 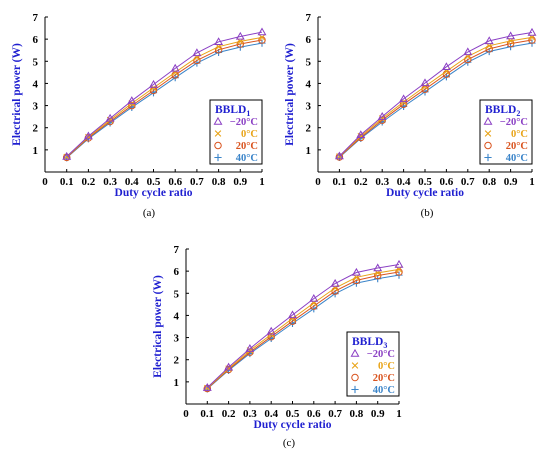 I want to click on legend: BBLD1−20°C0°C20°C40°C, so click(x=236, y=132).